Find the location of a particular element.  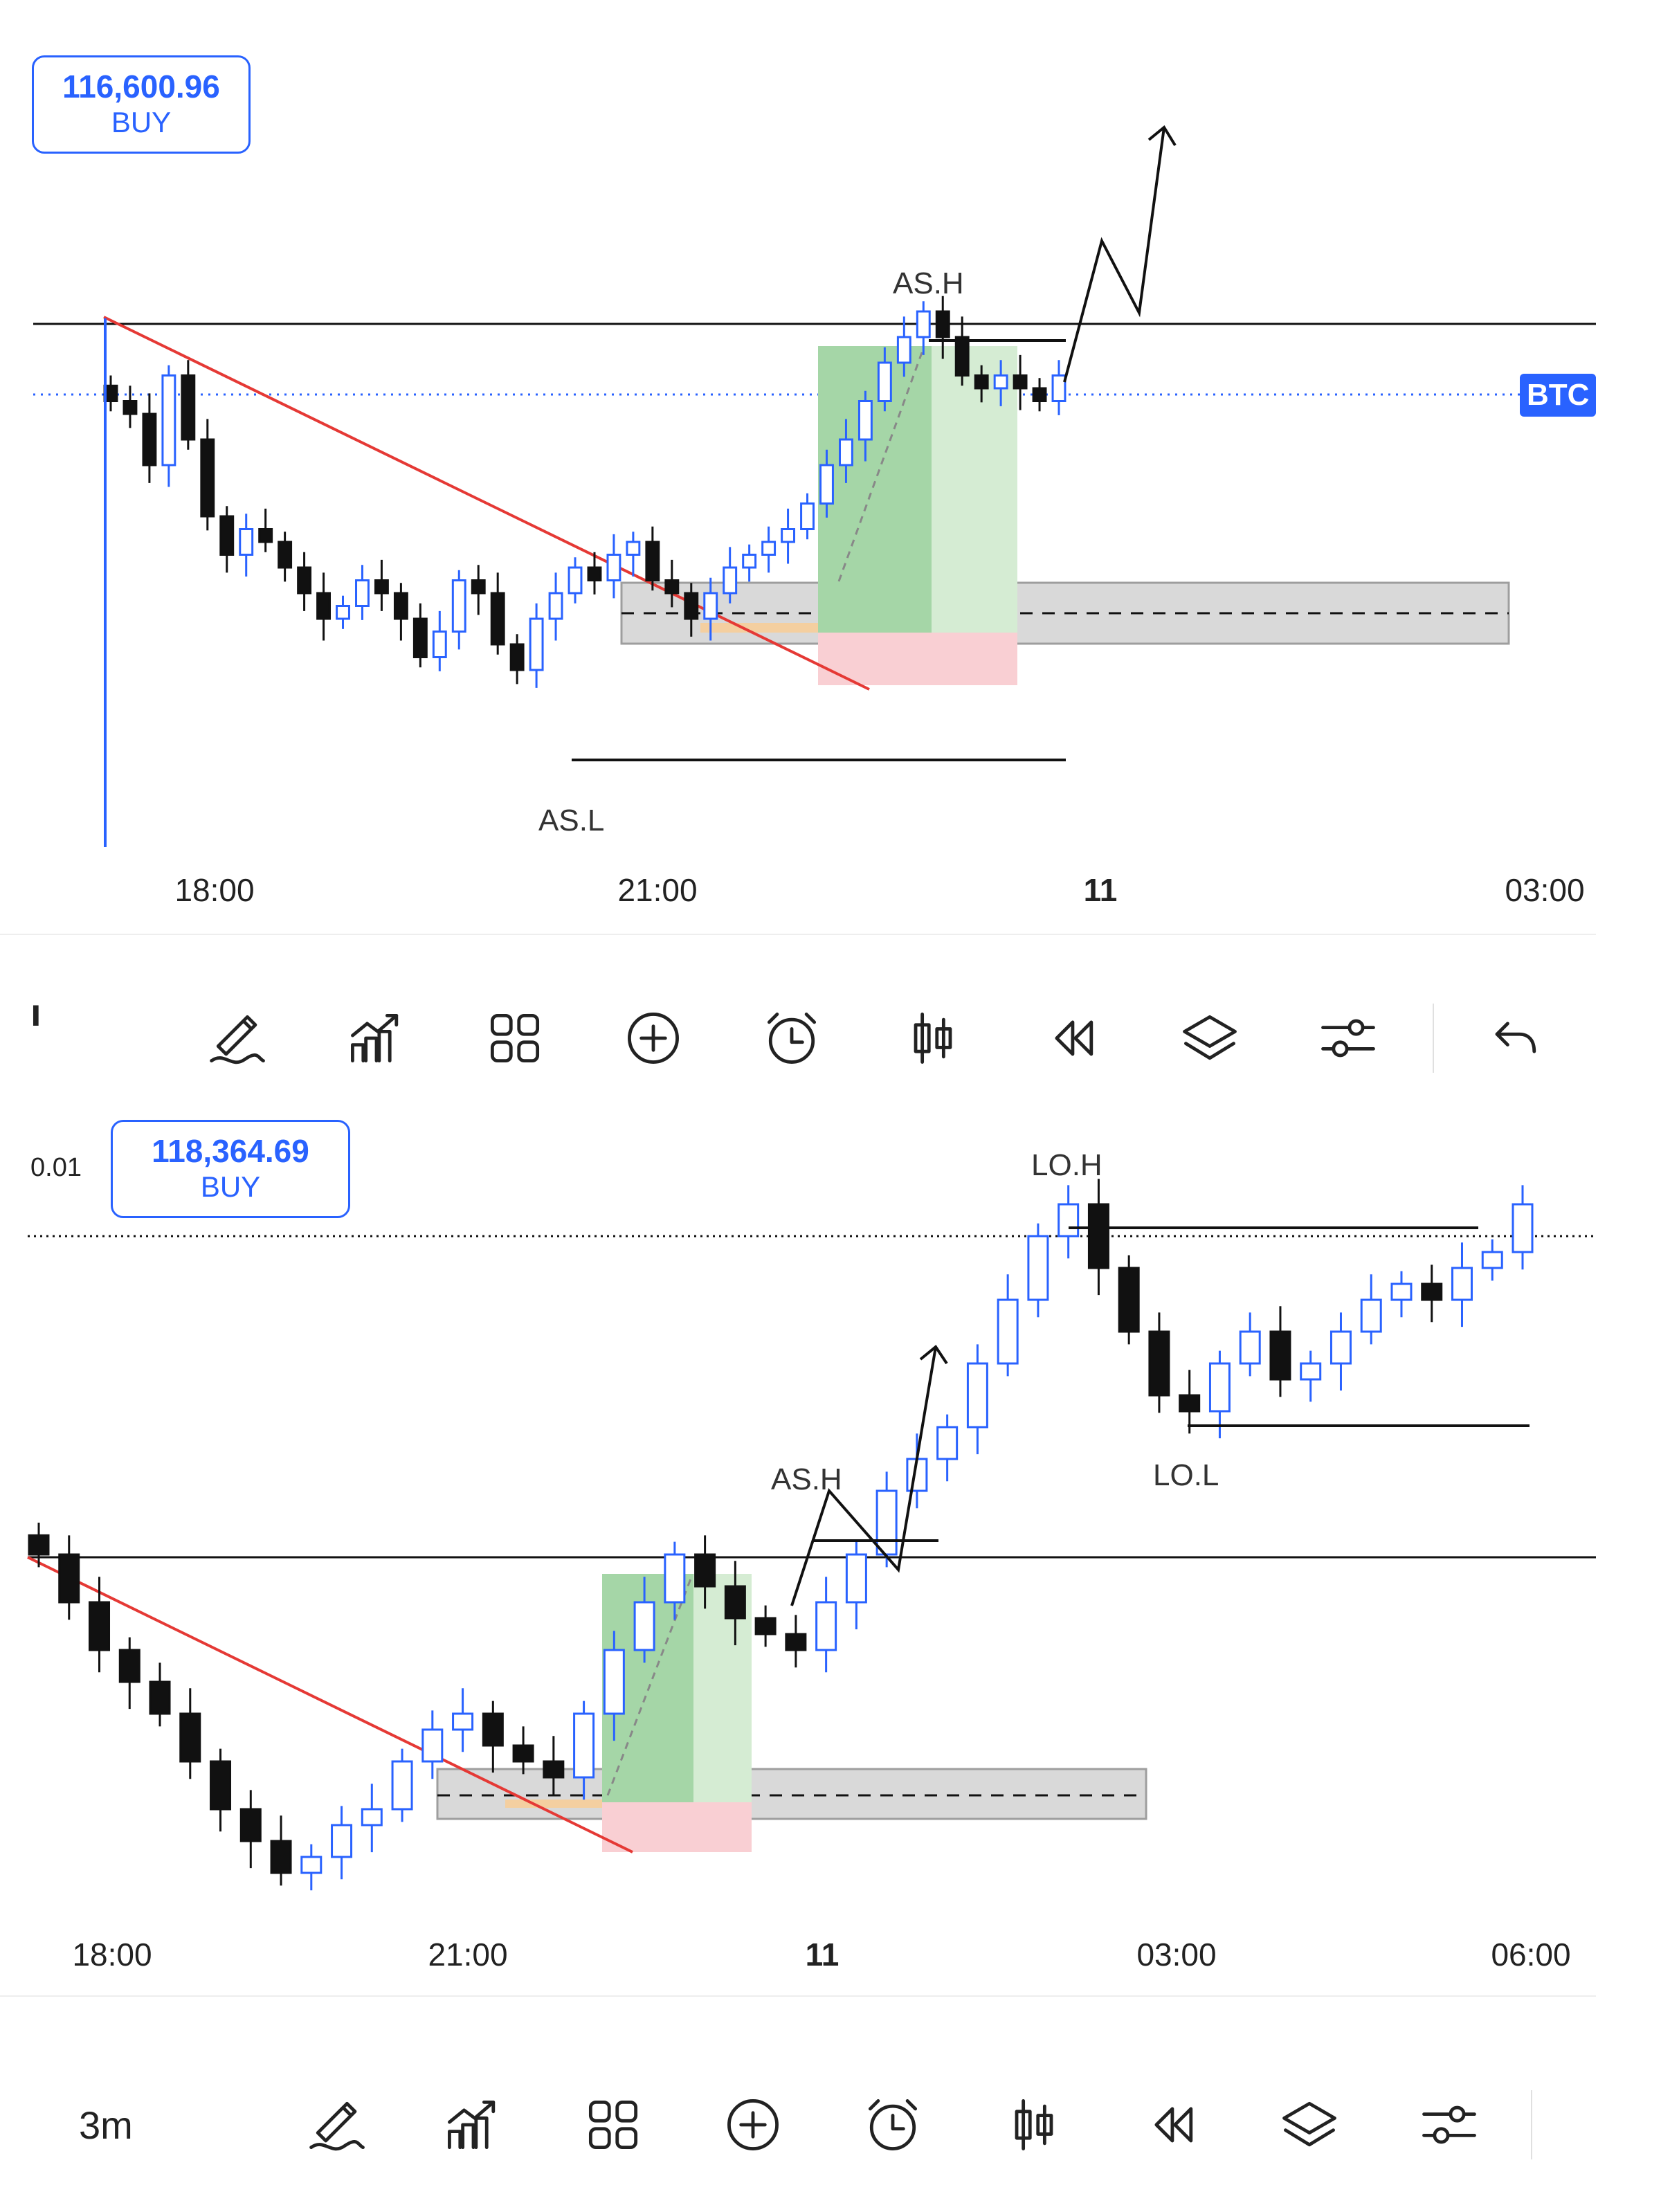

replay-icon is located at coordinates (1173, 2125).